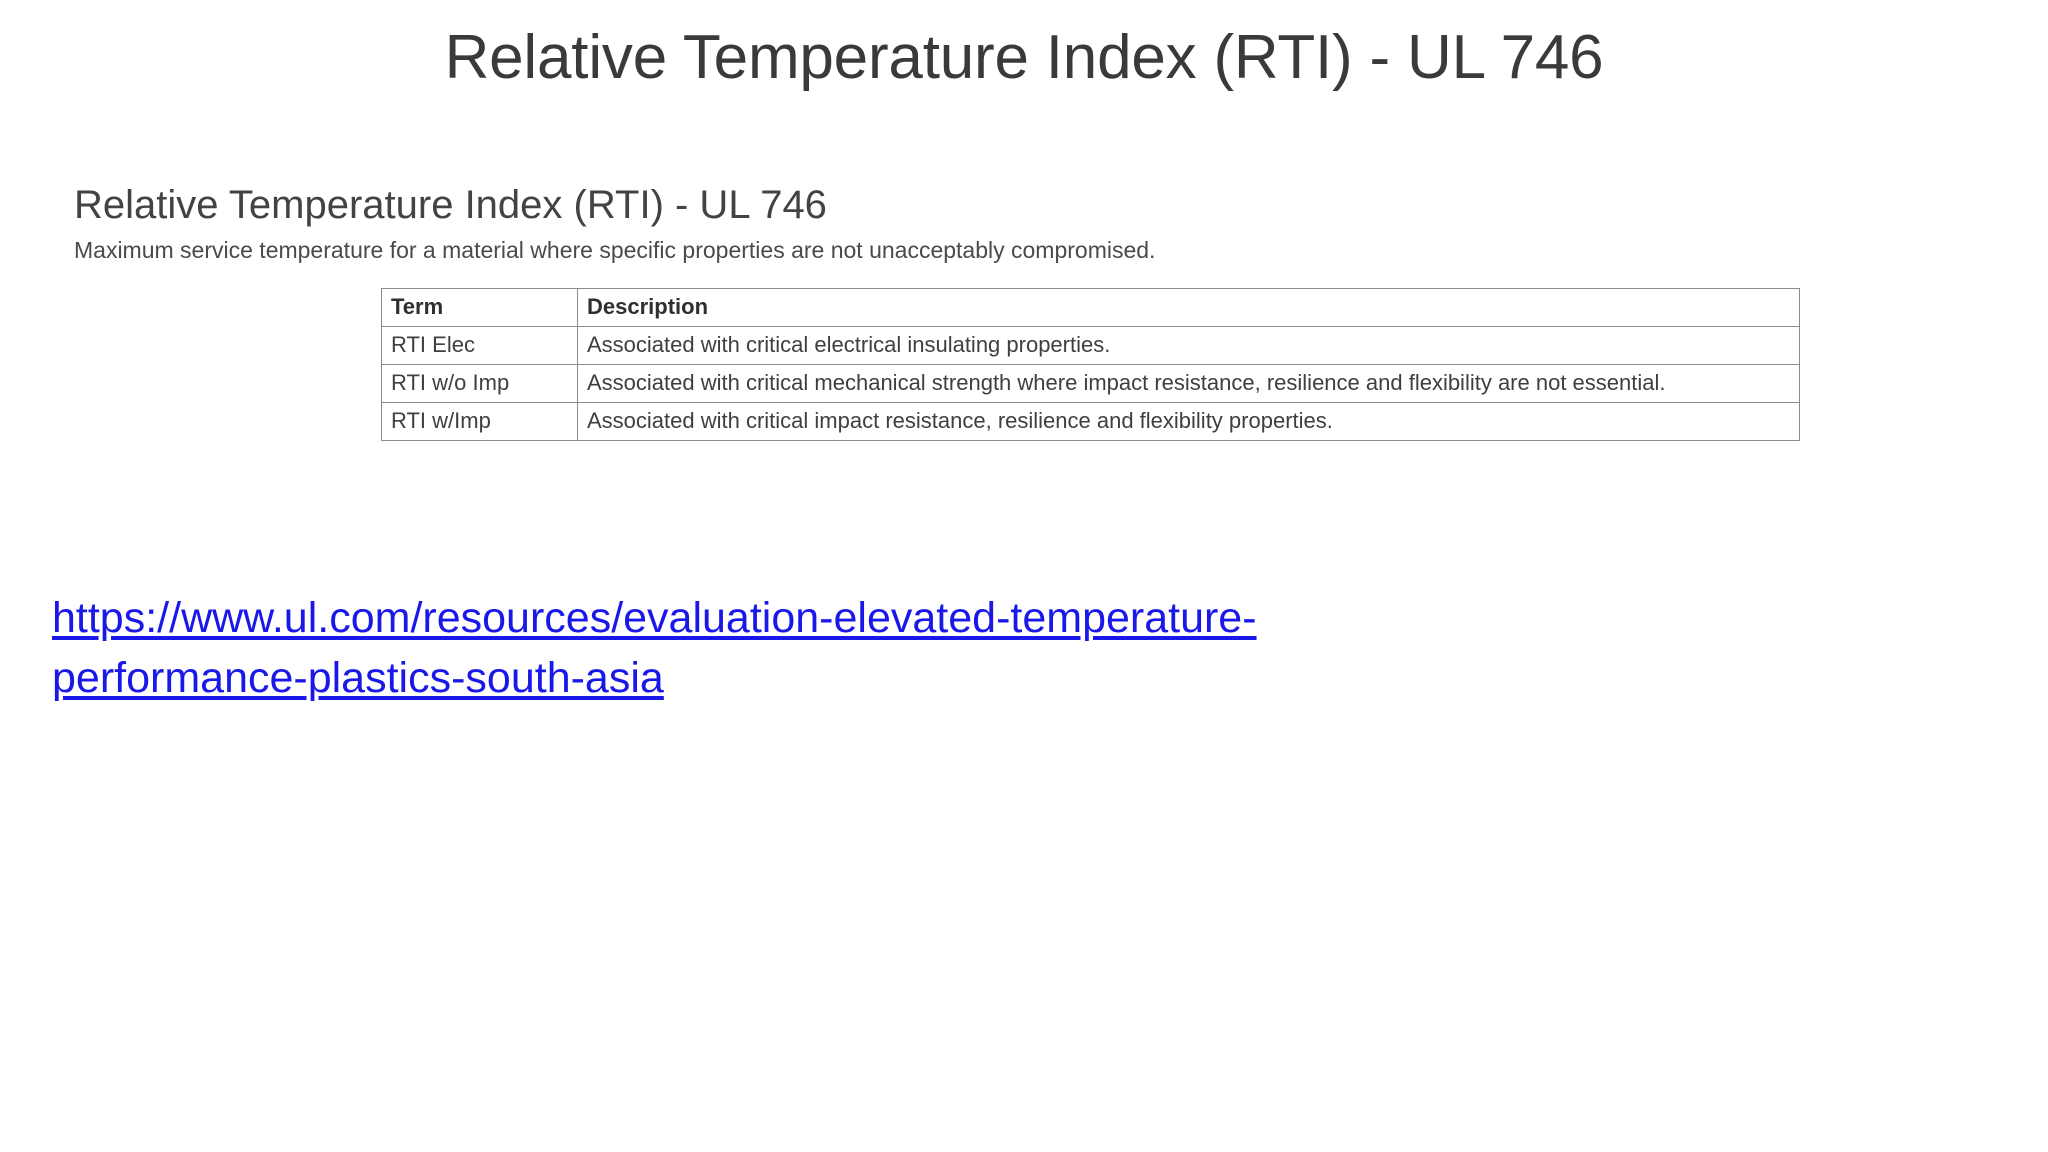 Image resolution: width=2048 pixels, height=1152 pixels. Describe the element at coordinates (479, 345) in the screenshot. I see `cell-term: RTI Elec` at that location.